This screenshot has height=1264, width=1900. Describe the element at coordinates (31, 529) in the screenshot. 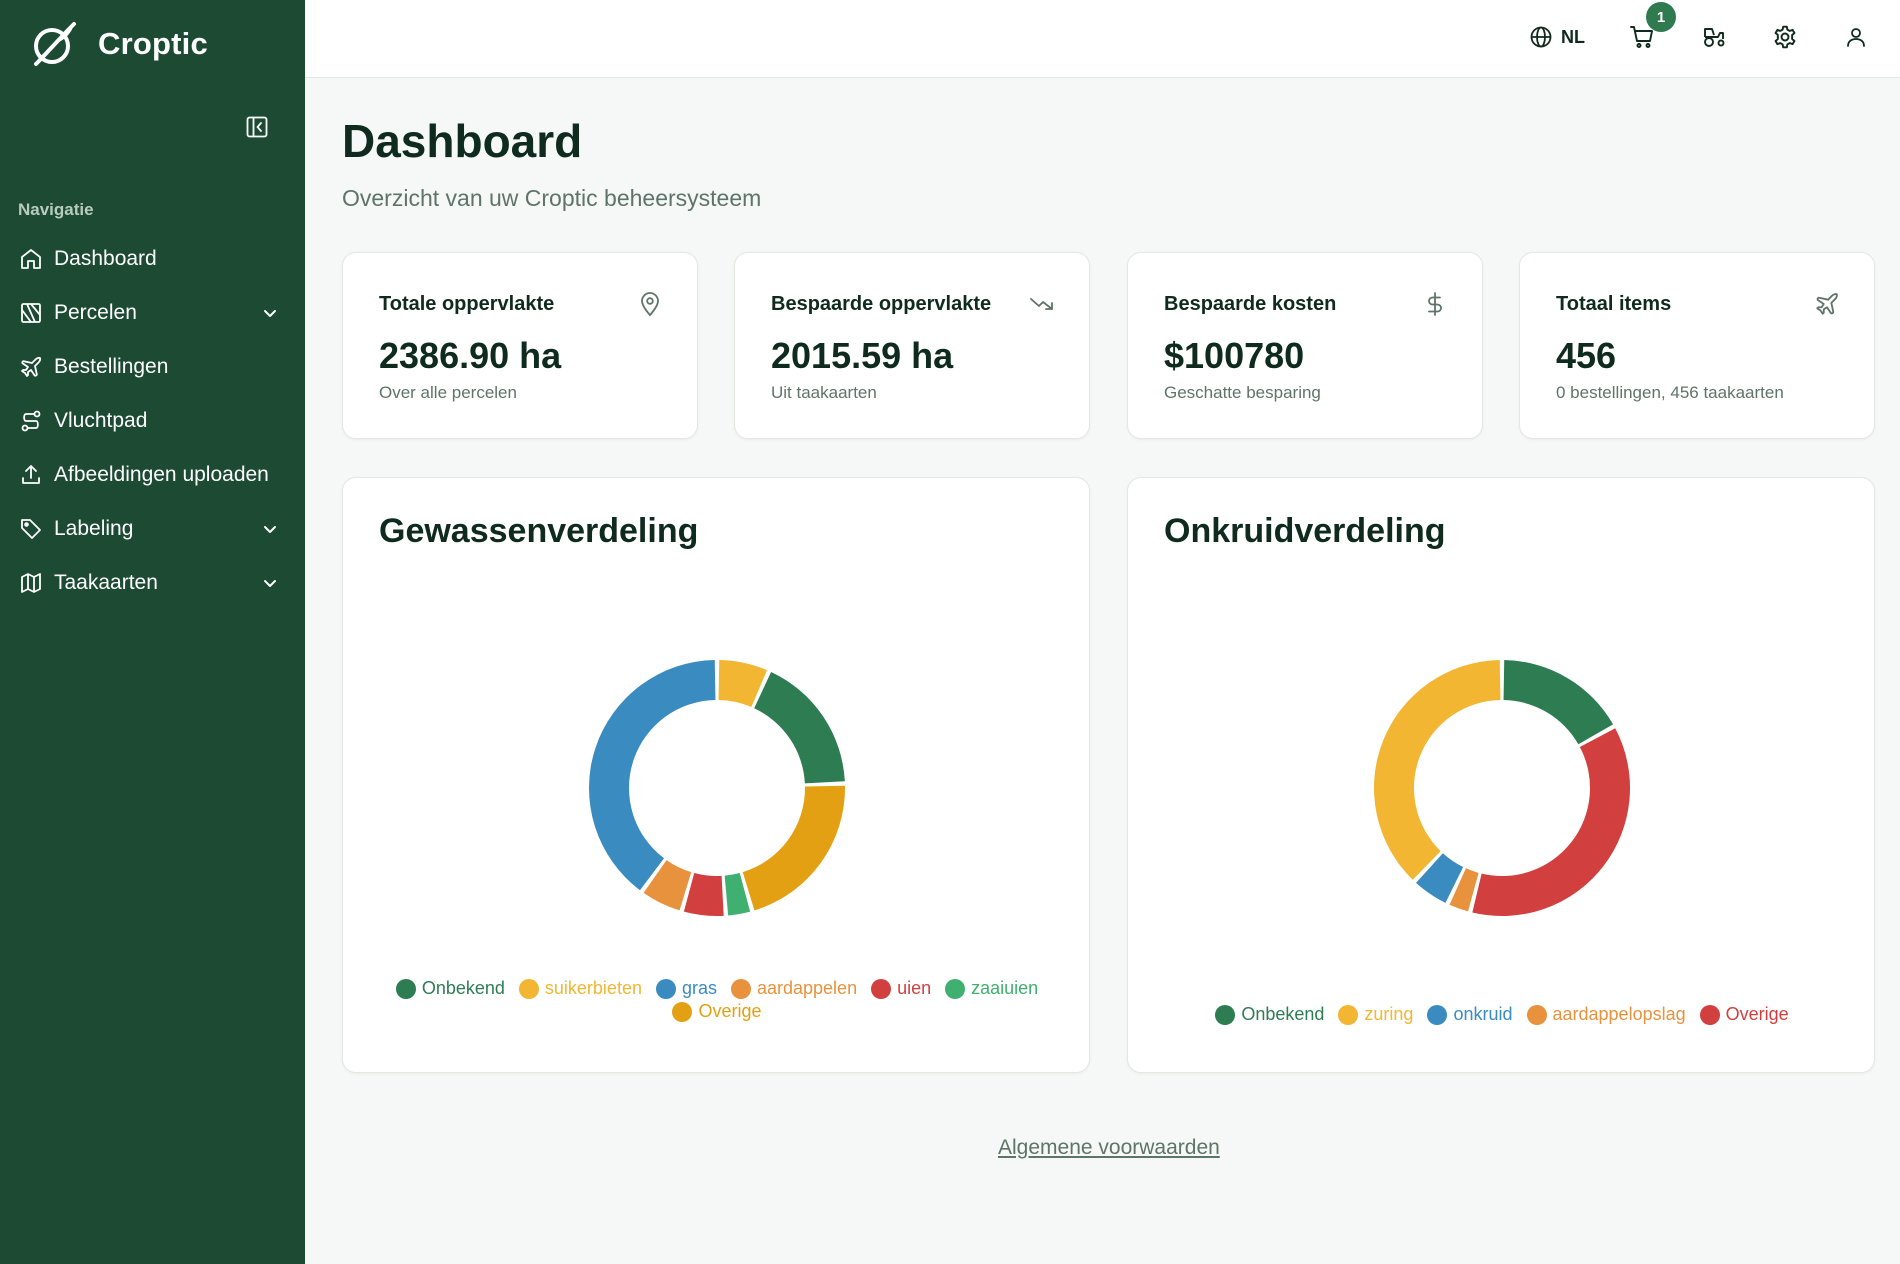

I see `tag-icon` at that location.